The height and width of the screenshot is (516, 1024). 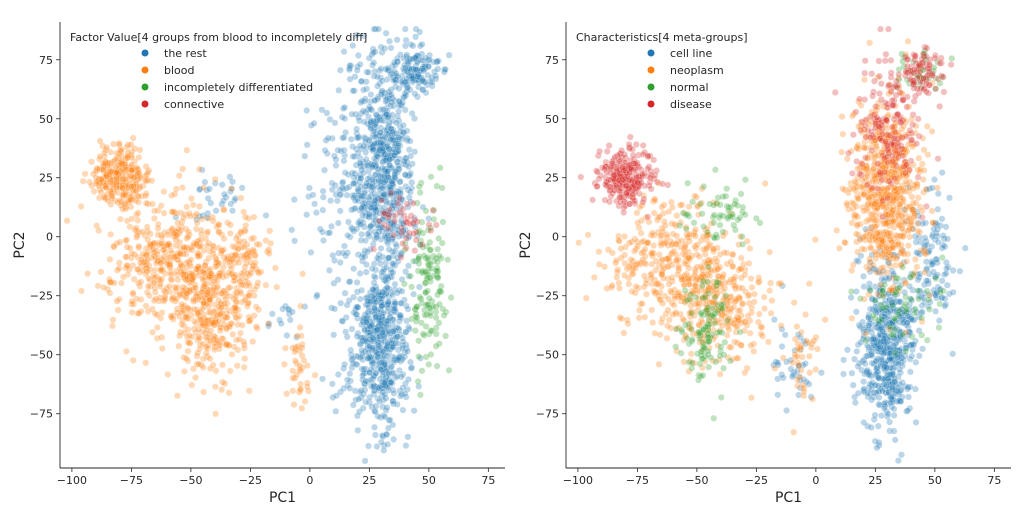 What do you see at coordinates (250, 480) in the screenshot?
I see `x-tick-label: −25` at bounding box center [250, 480].